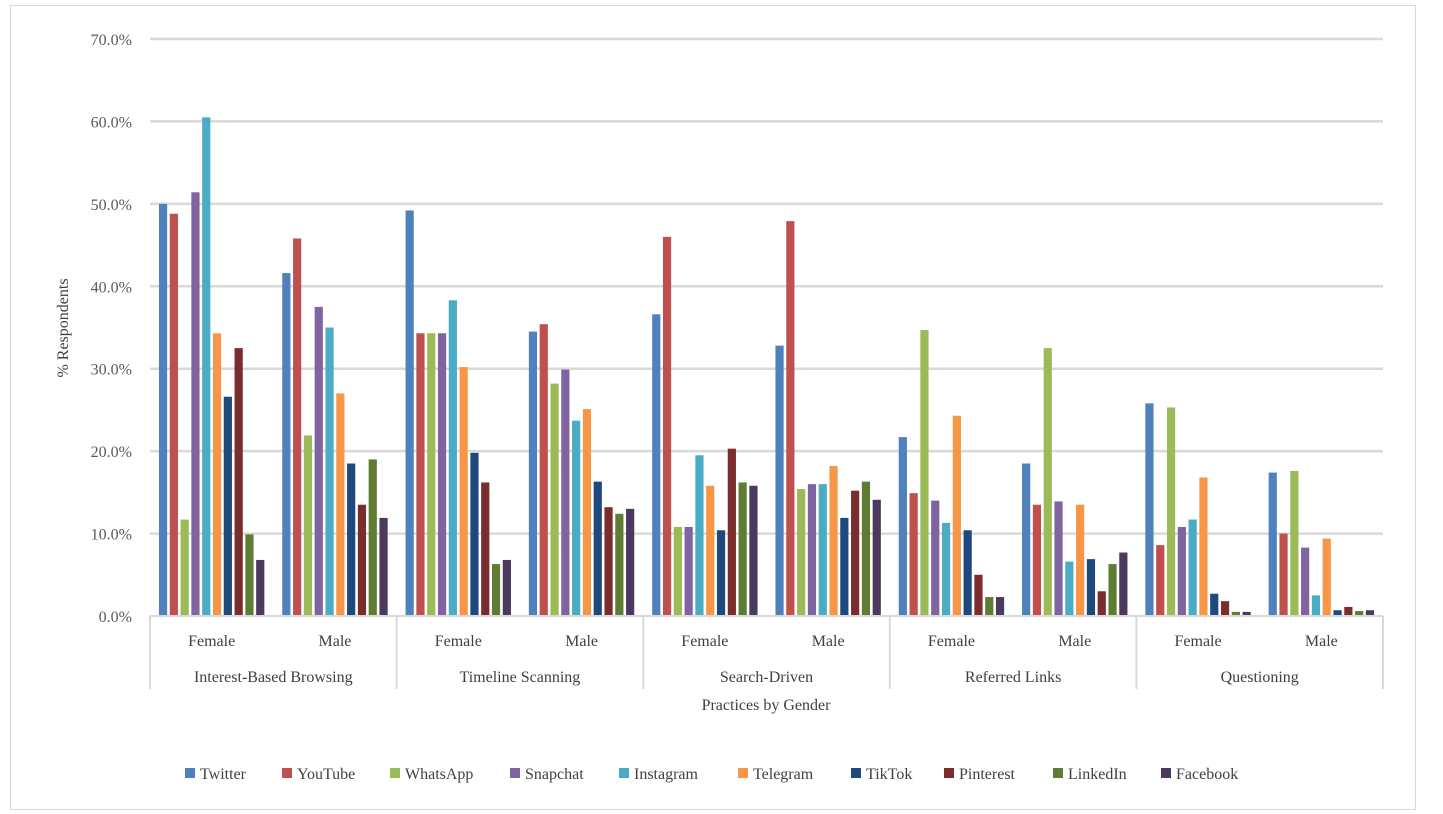 The image size is (1443, 814). Describe the element at coordinates (889, 774) in the screenshot. I see `legend-label: TikTok` at that location.